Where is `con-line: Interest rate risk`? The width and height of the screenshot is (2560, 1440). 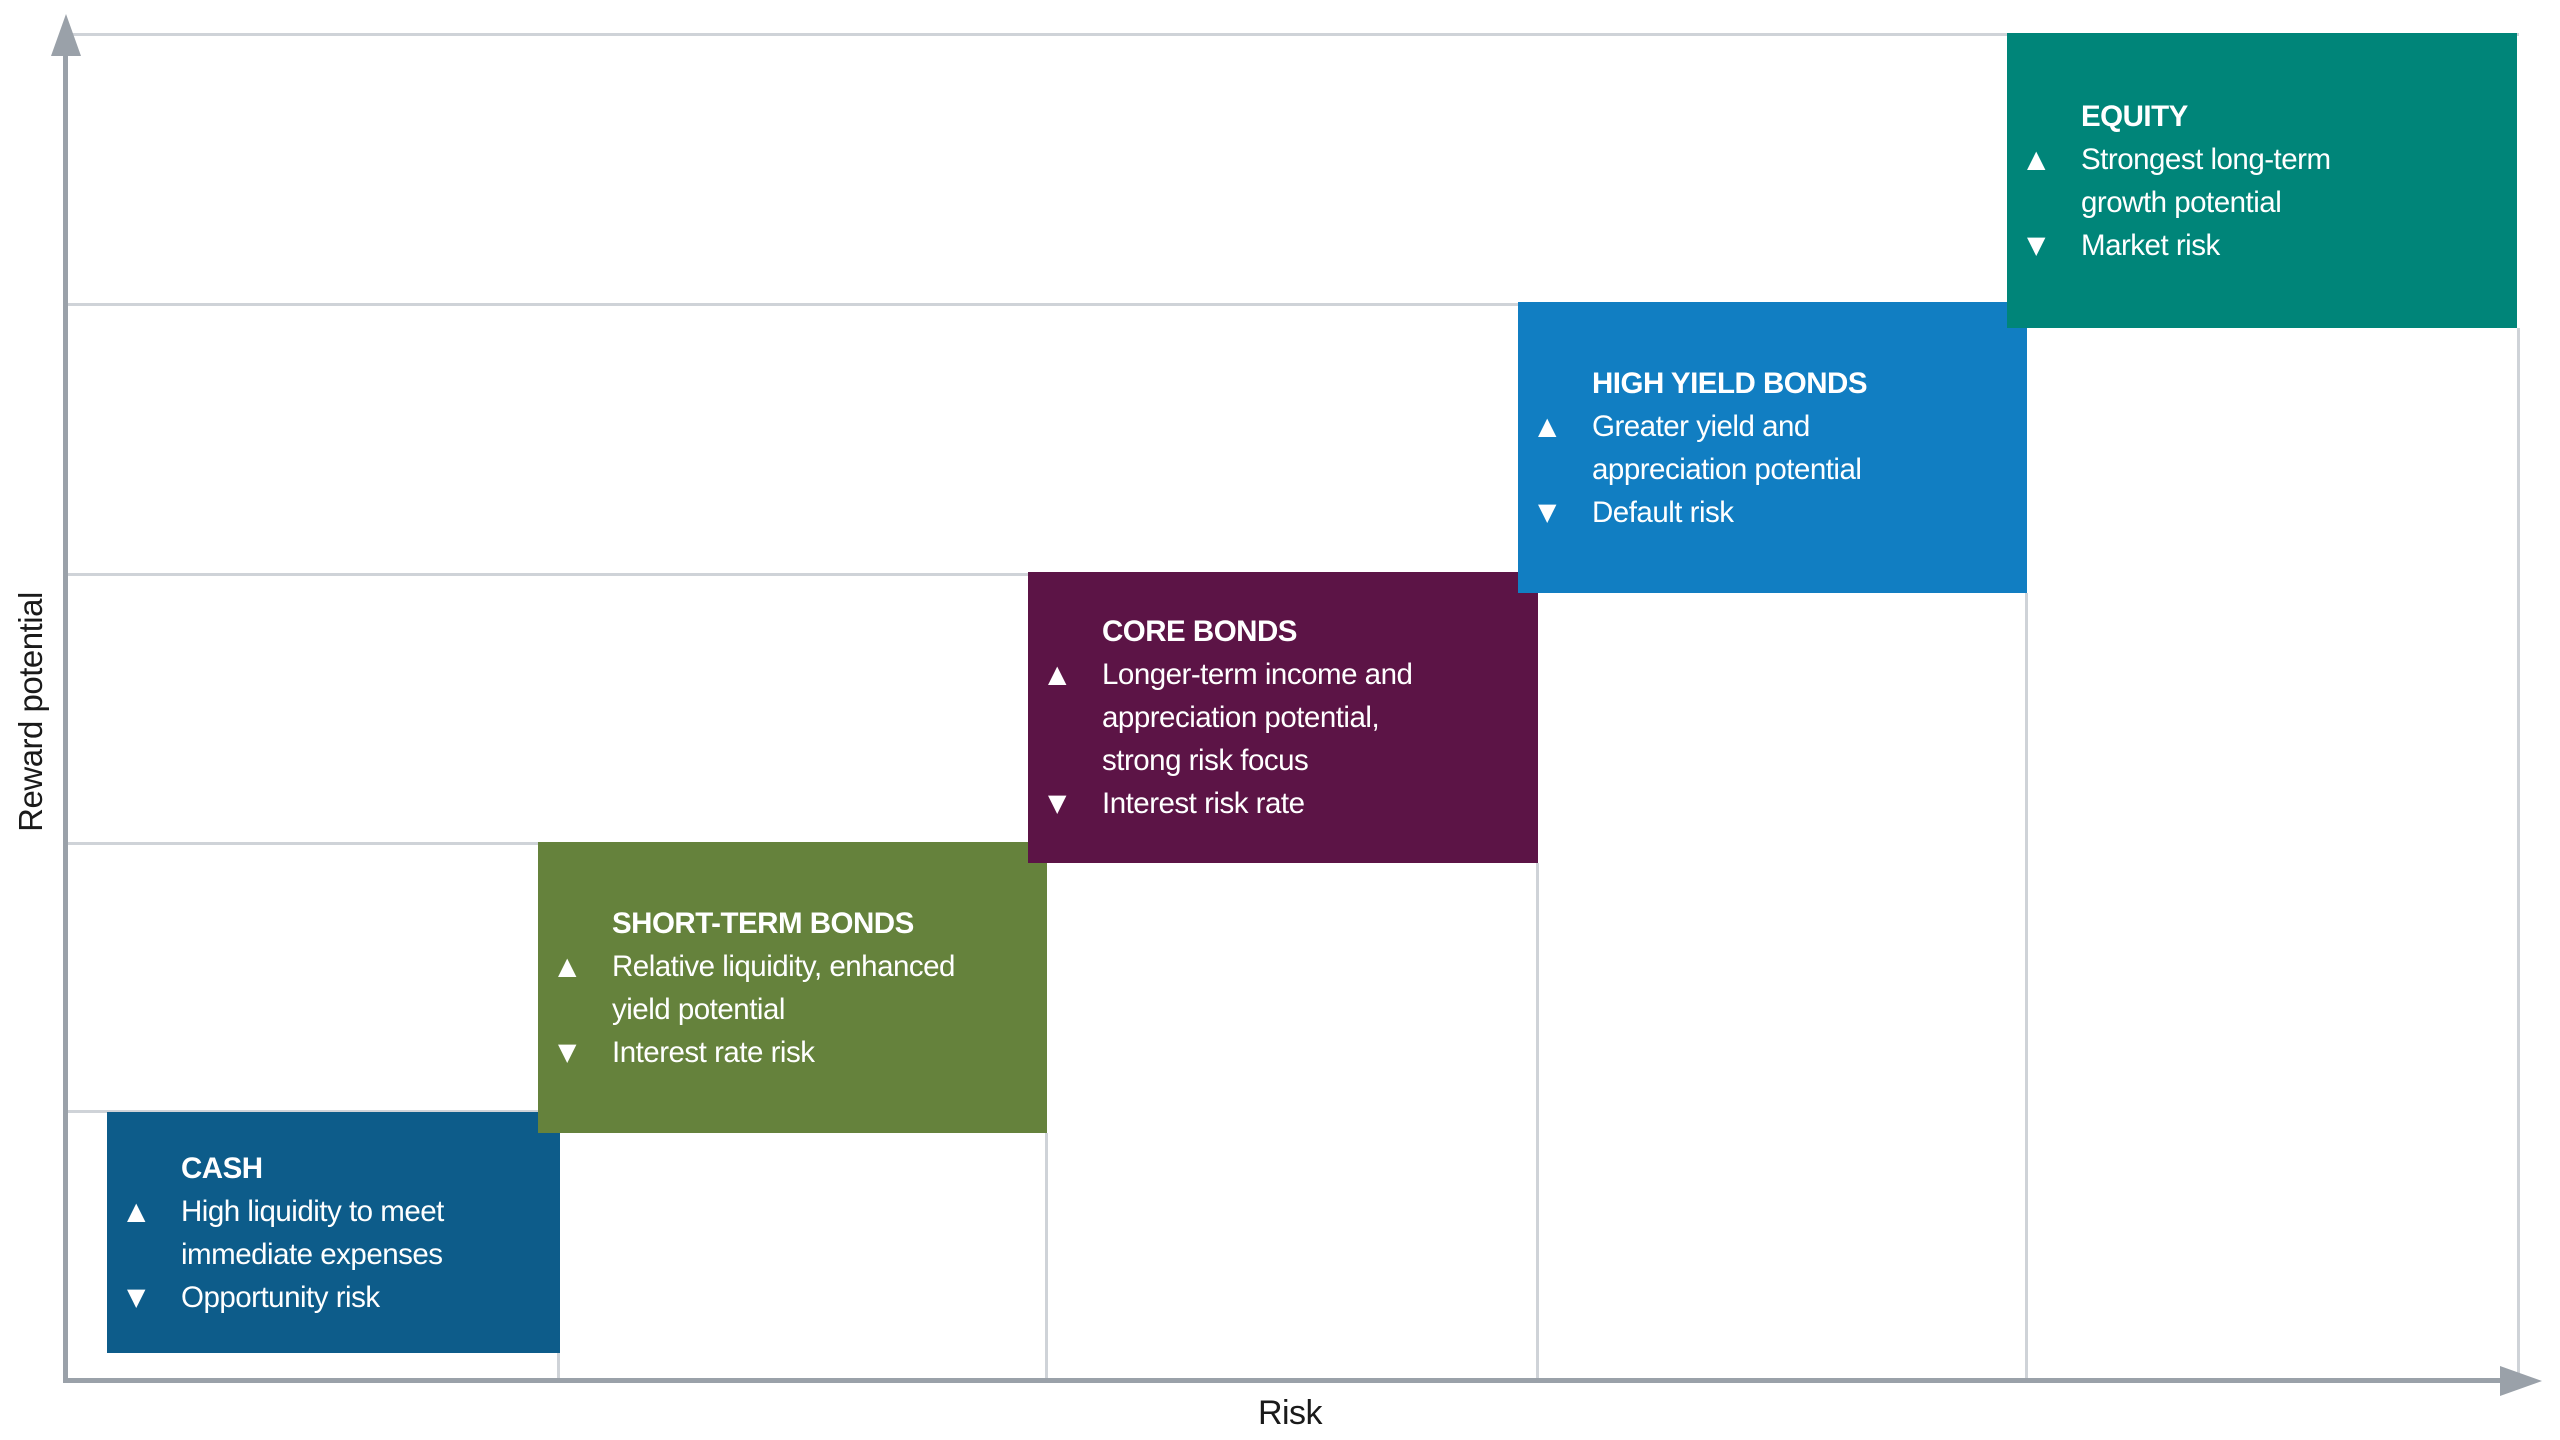 con-line: Interest rate risk is located at coordinates (713, 1052).